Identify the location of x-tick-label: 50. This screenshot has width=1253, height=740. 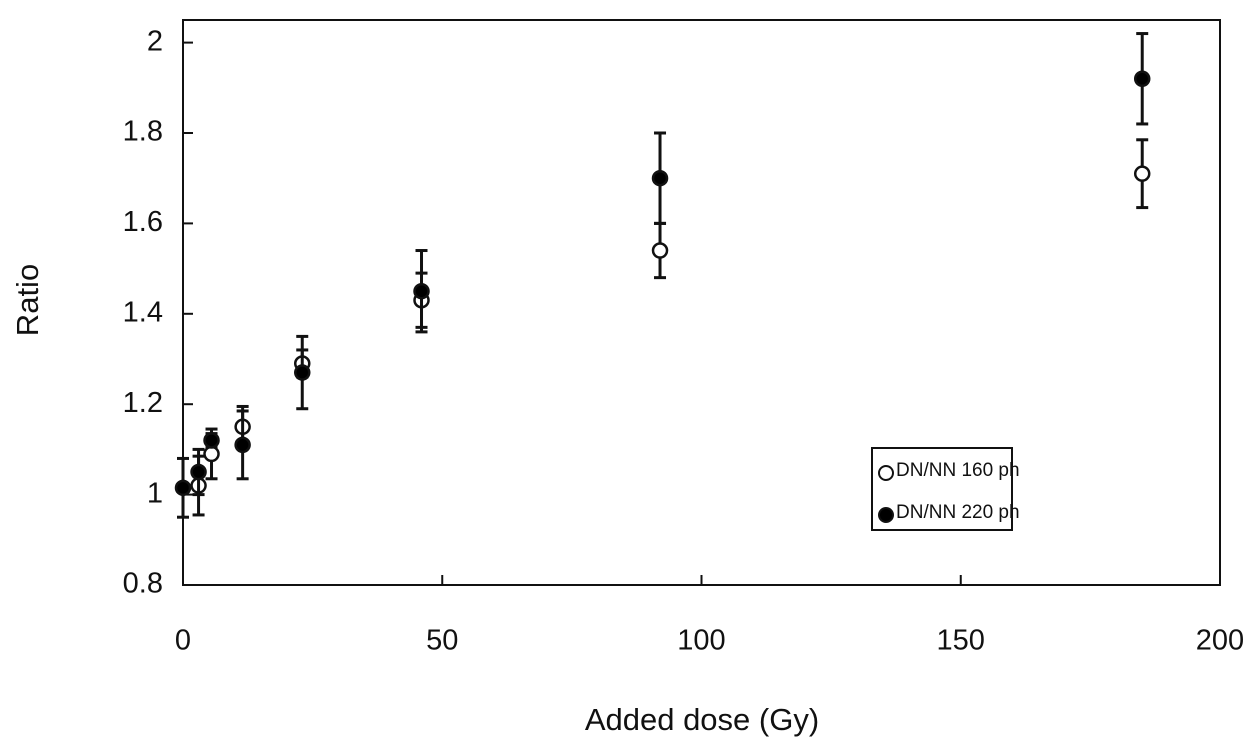
(442, 641).